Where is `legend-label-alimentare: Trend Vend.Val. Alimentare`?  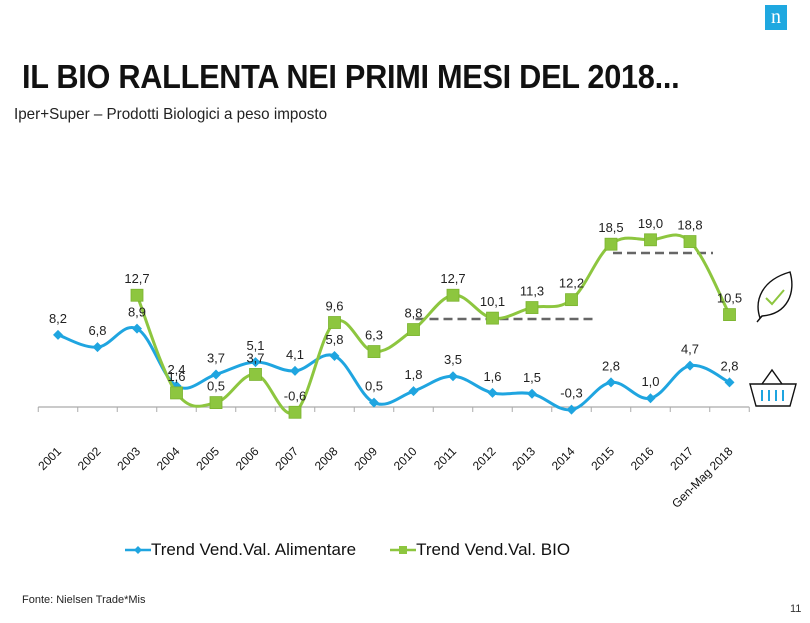 legend-label-alimentare: Trend Vend.Val. Alimentare is located at coordinates (254, 549).